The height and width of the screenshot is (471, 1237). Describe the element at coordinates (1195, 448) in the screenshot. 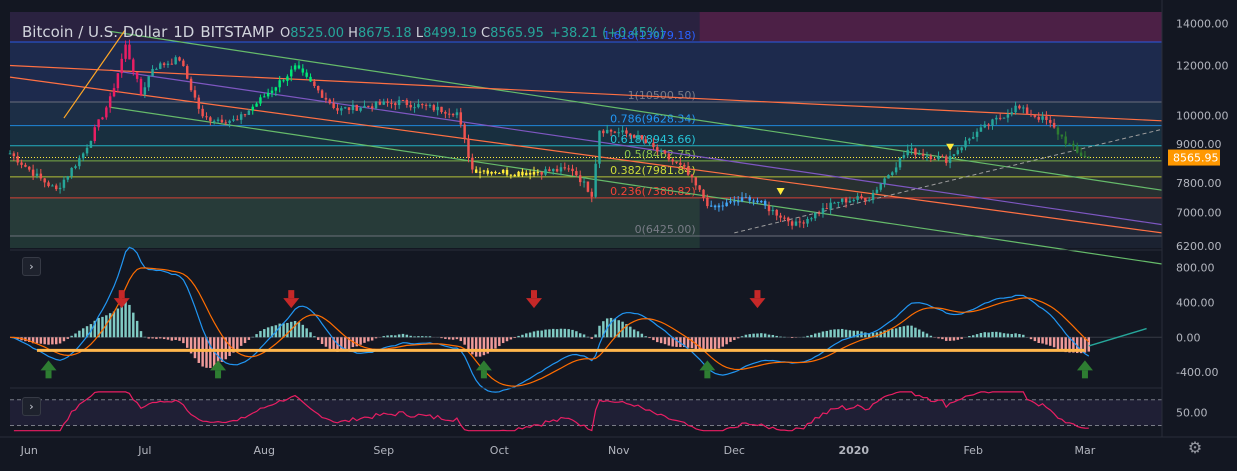

I see `gear-icon: ⚙` at that location.